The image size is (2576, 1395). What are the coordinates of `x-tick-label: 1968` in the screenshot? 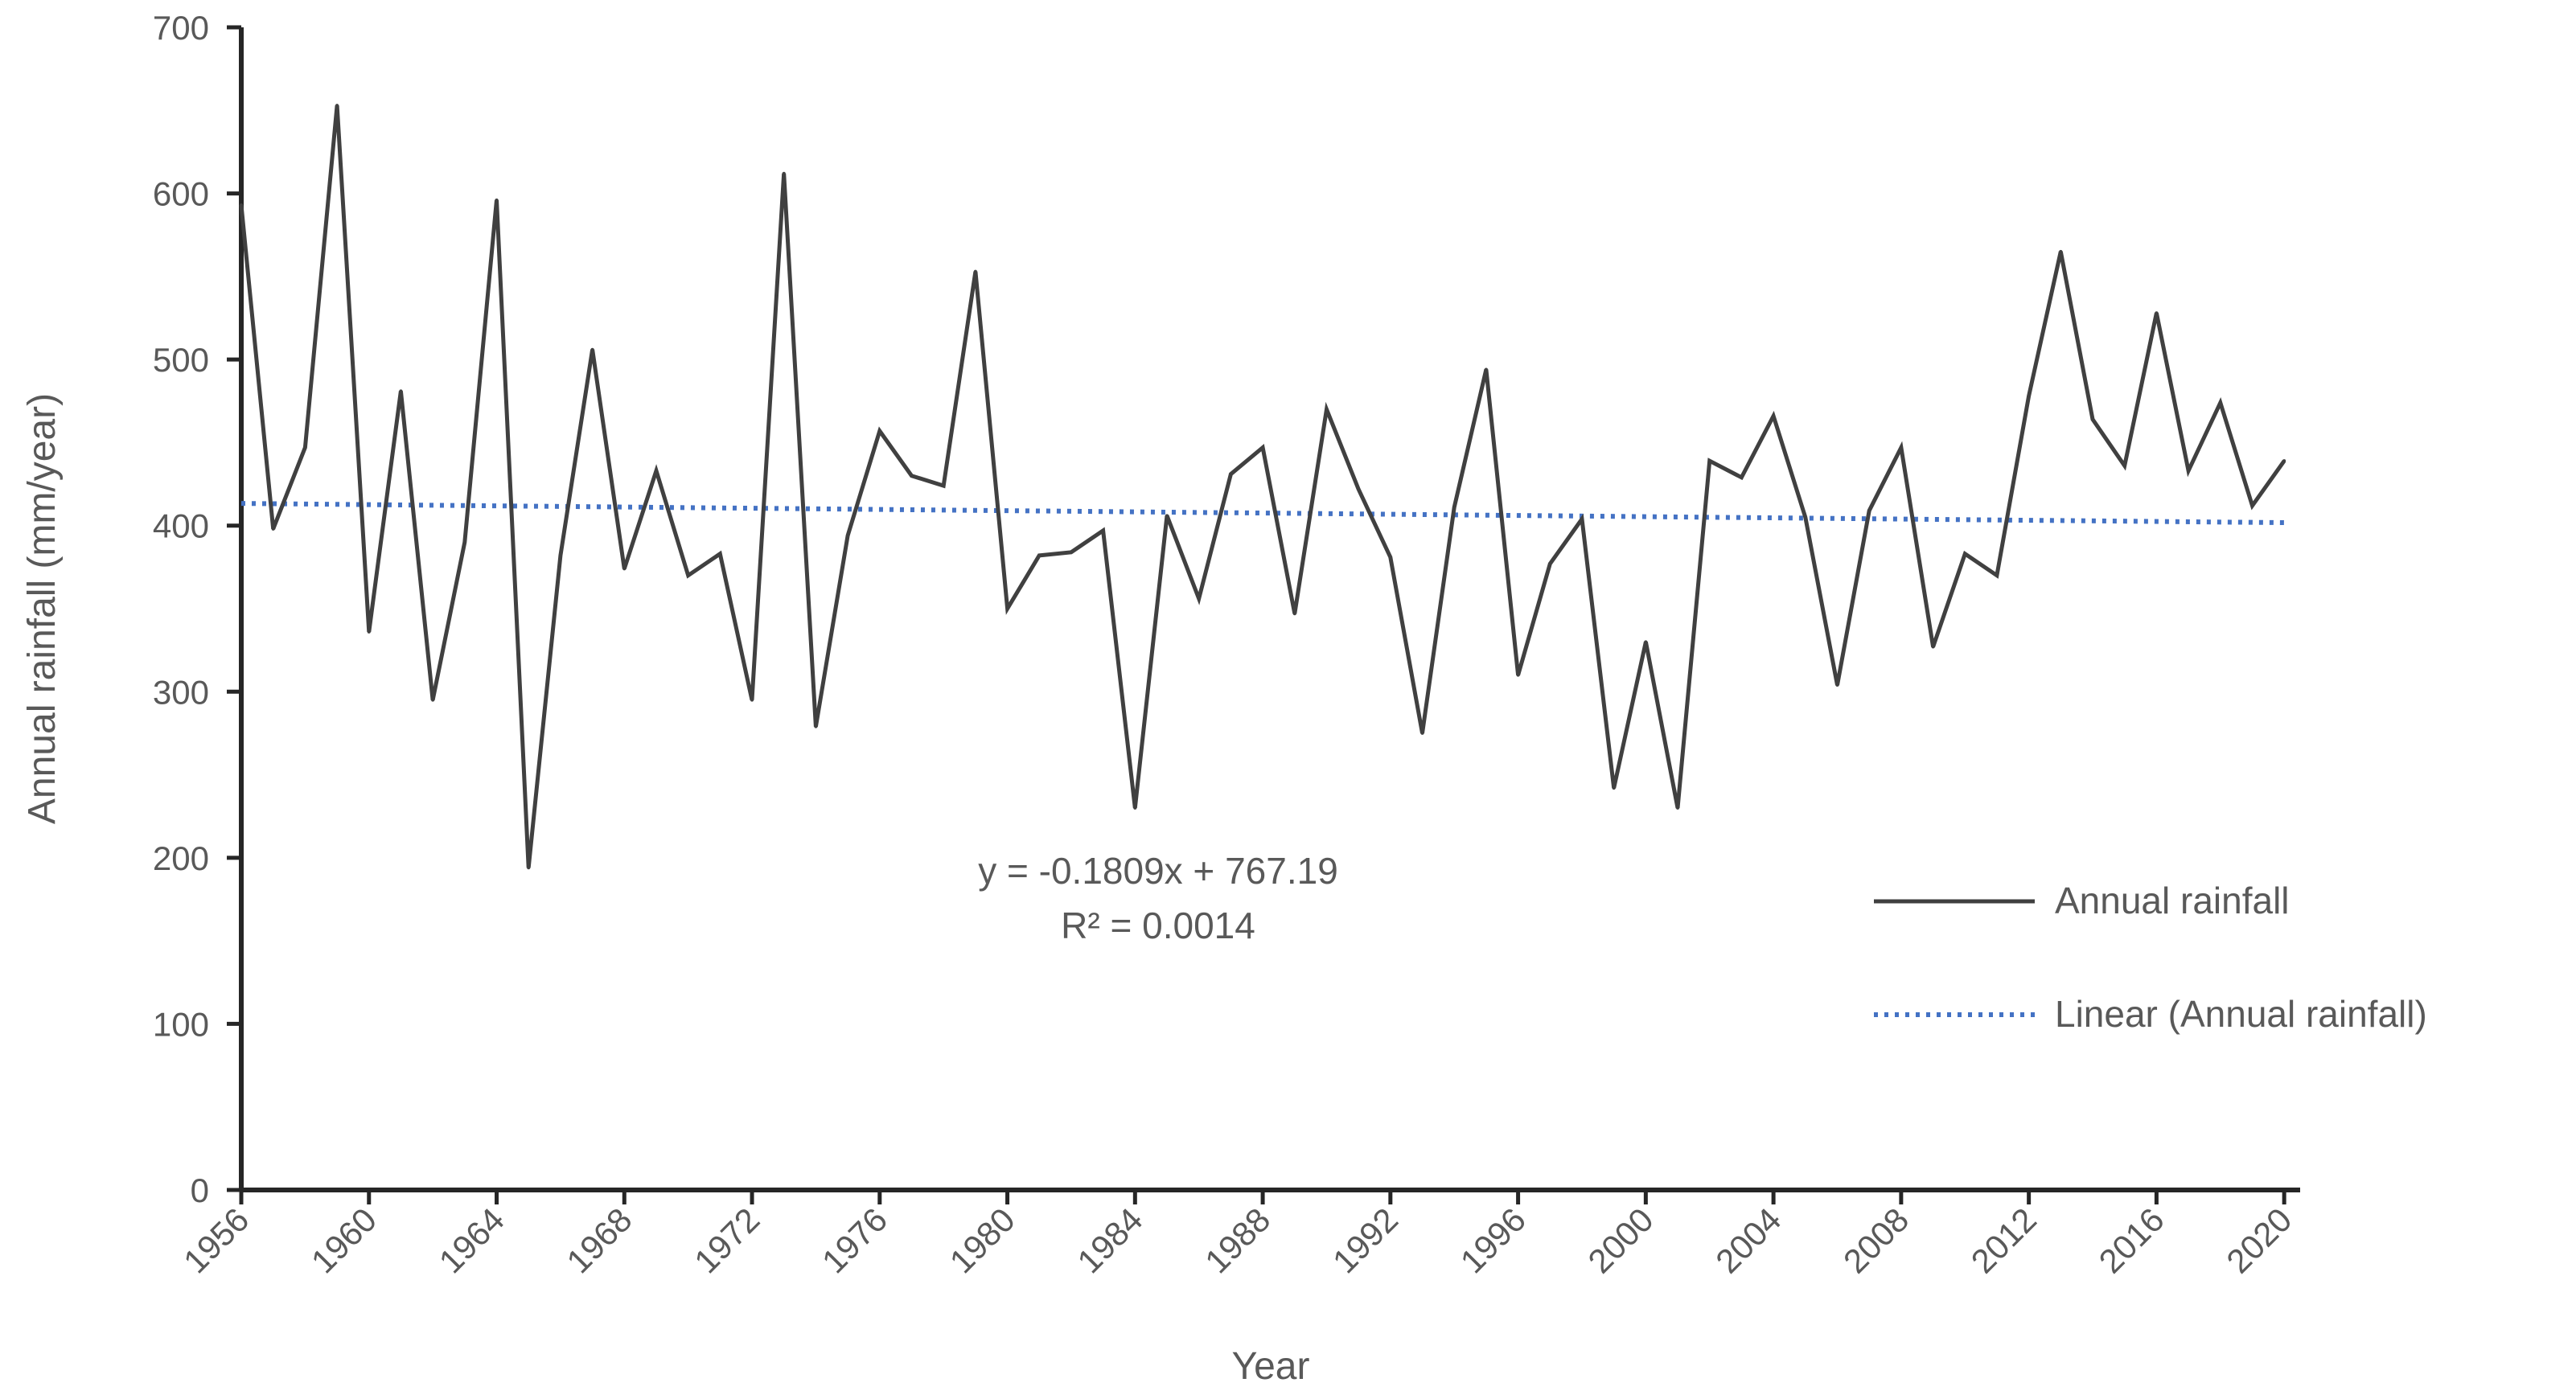 It's located at (599, 1240).